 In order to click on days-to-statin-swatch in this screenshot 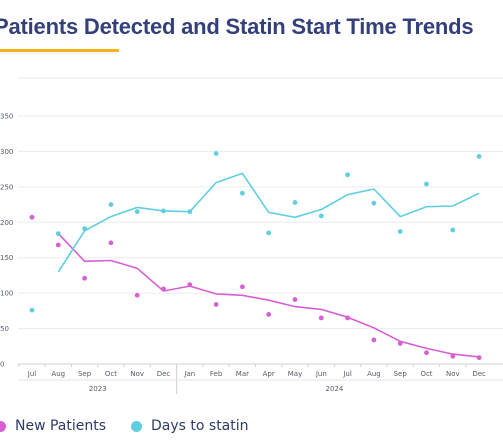, I will do `click(136, 426)`.